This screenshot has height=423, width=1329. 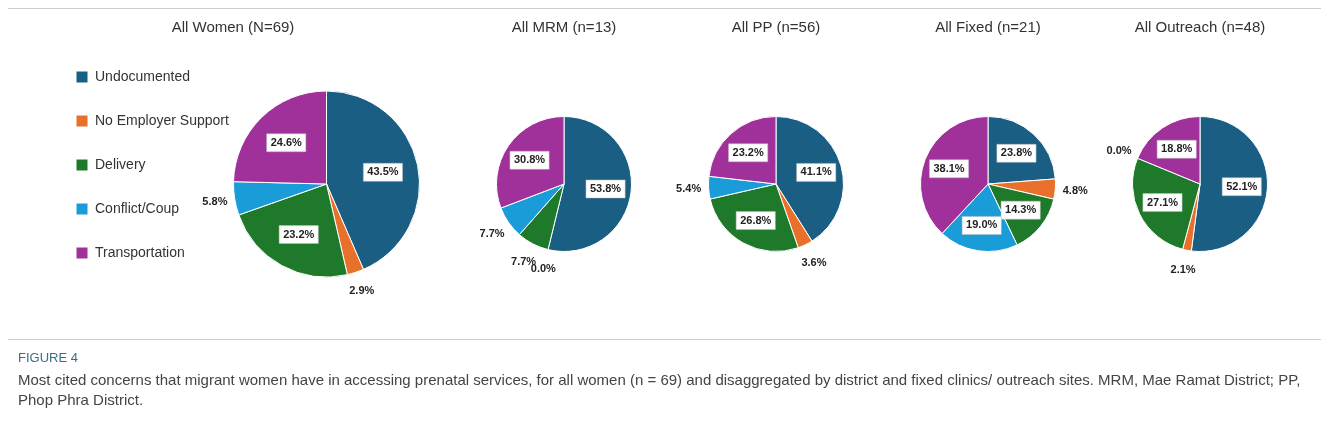 What do you see at coordinates (660, 390) in the screenshot?
I see `text: Most cited concerns that migrant women have in accessing prenatal services, for all women (n = 69) and disaggregated by district and fixed clinics/ outreach sites. MRM, Mae Ramat District; PP, Phop Phra District.` at bounding box center [660, 390].